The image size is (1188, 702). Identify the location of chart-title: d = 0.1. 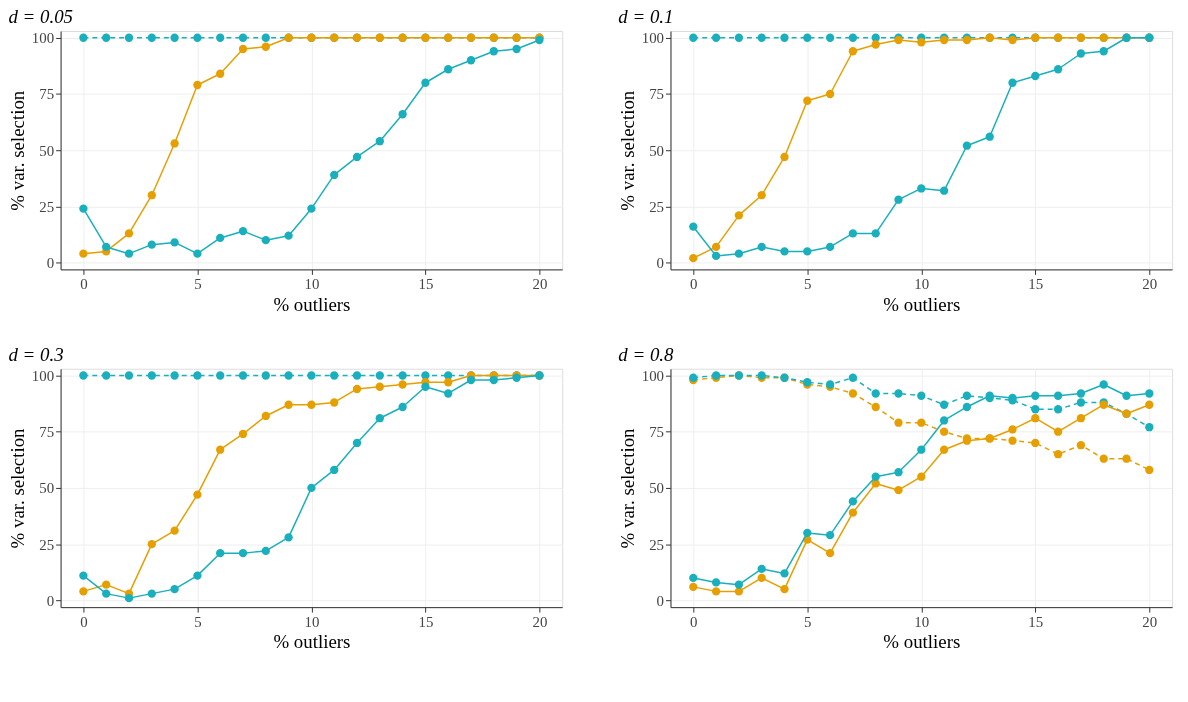
(646, 16).